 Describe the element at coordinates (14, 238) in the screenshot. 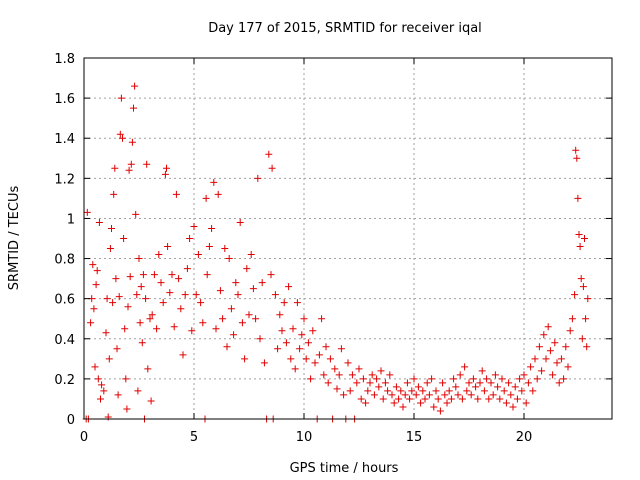

I see `y-axis-label: SRMTID / TECUs` at that location.